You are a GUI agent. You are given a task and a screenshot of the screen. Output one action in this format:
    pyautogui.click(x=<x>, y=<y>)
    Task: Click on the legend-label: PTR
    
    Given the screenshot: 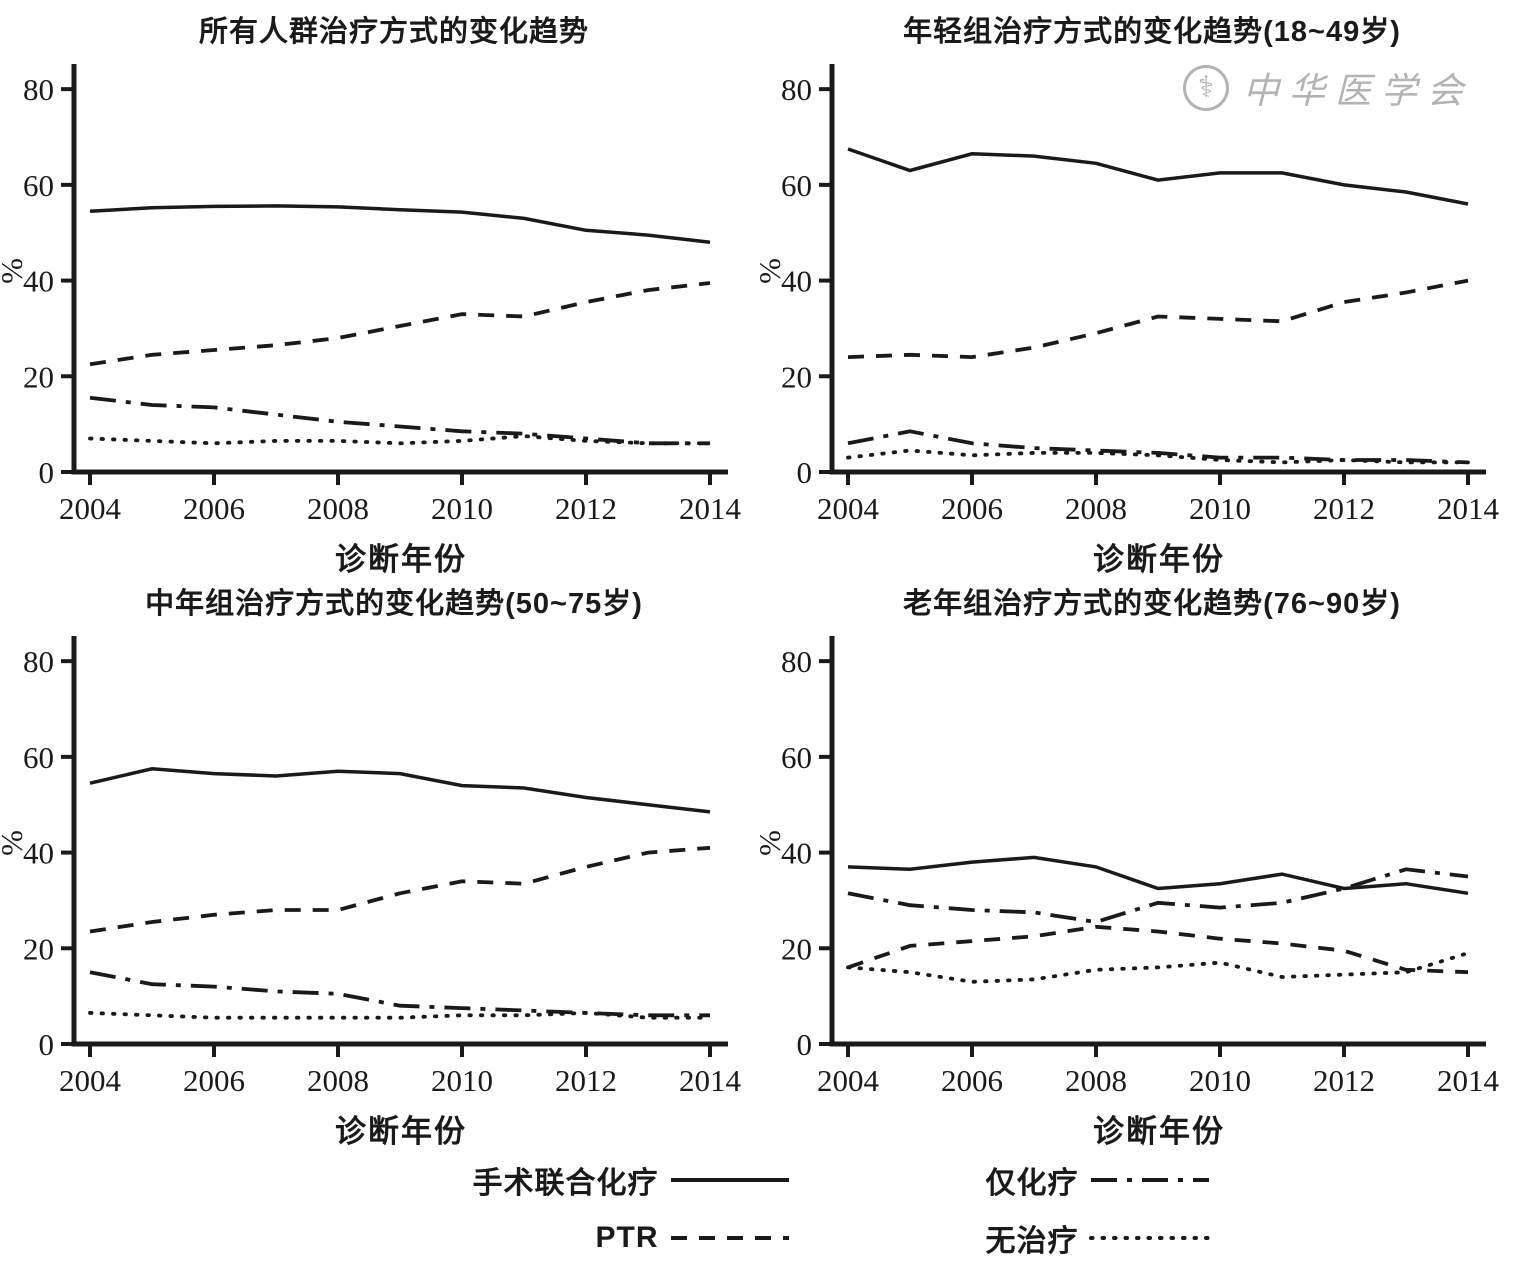 What is the action you would take?
    pyautogui.click(x=627, y=1237)
    